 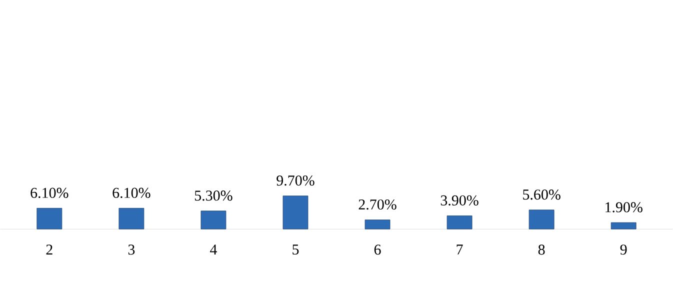 What do you see at coordinates (131, 249) in the screenshot?
I see `x-tick-label: 3` at bounding box center [131, 249].